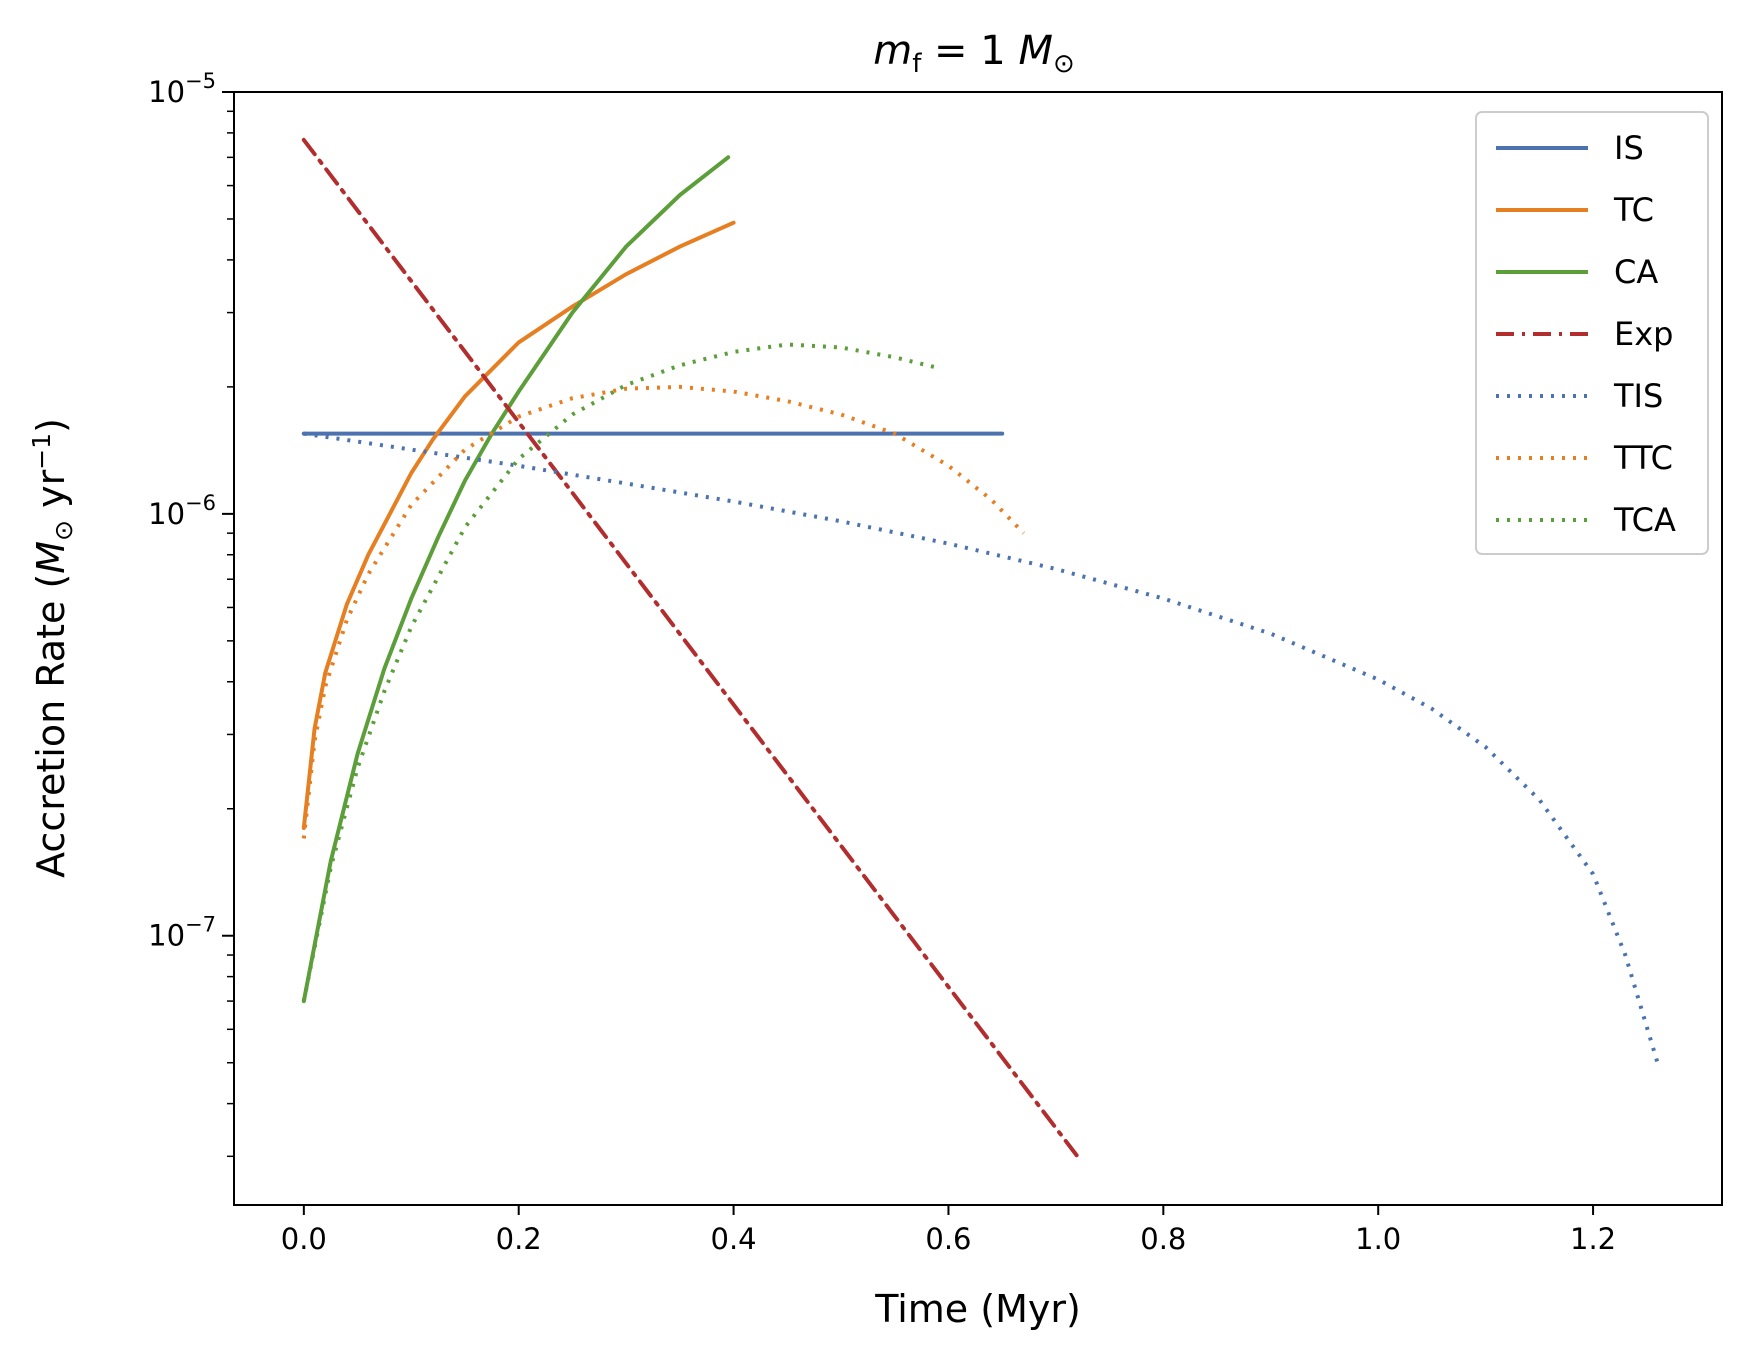  What do you see at coordinates (518, 525) in the screenshot?
I see `series-line-tc` at bounding box center [518, 525].